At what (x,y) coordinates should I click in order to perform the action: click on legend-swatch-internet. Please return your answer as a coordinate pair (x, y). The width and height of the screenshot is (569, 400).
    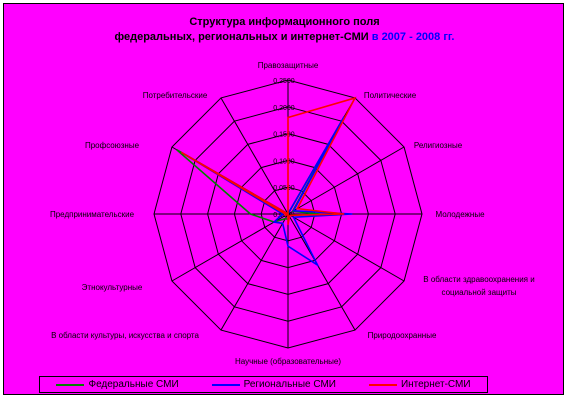
    Looking at the image, I should click on (382, 384).